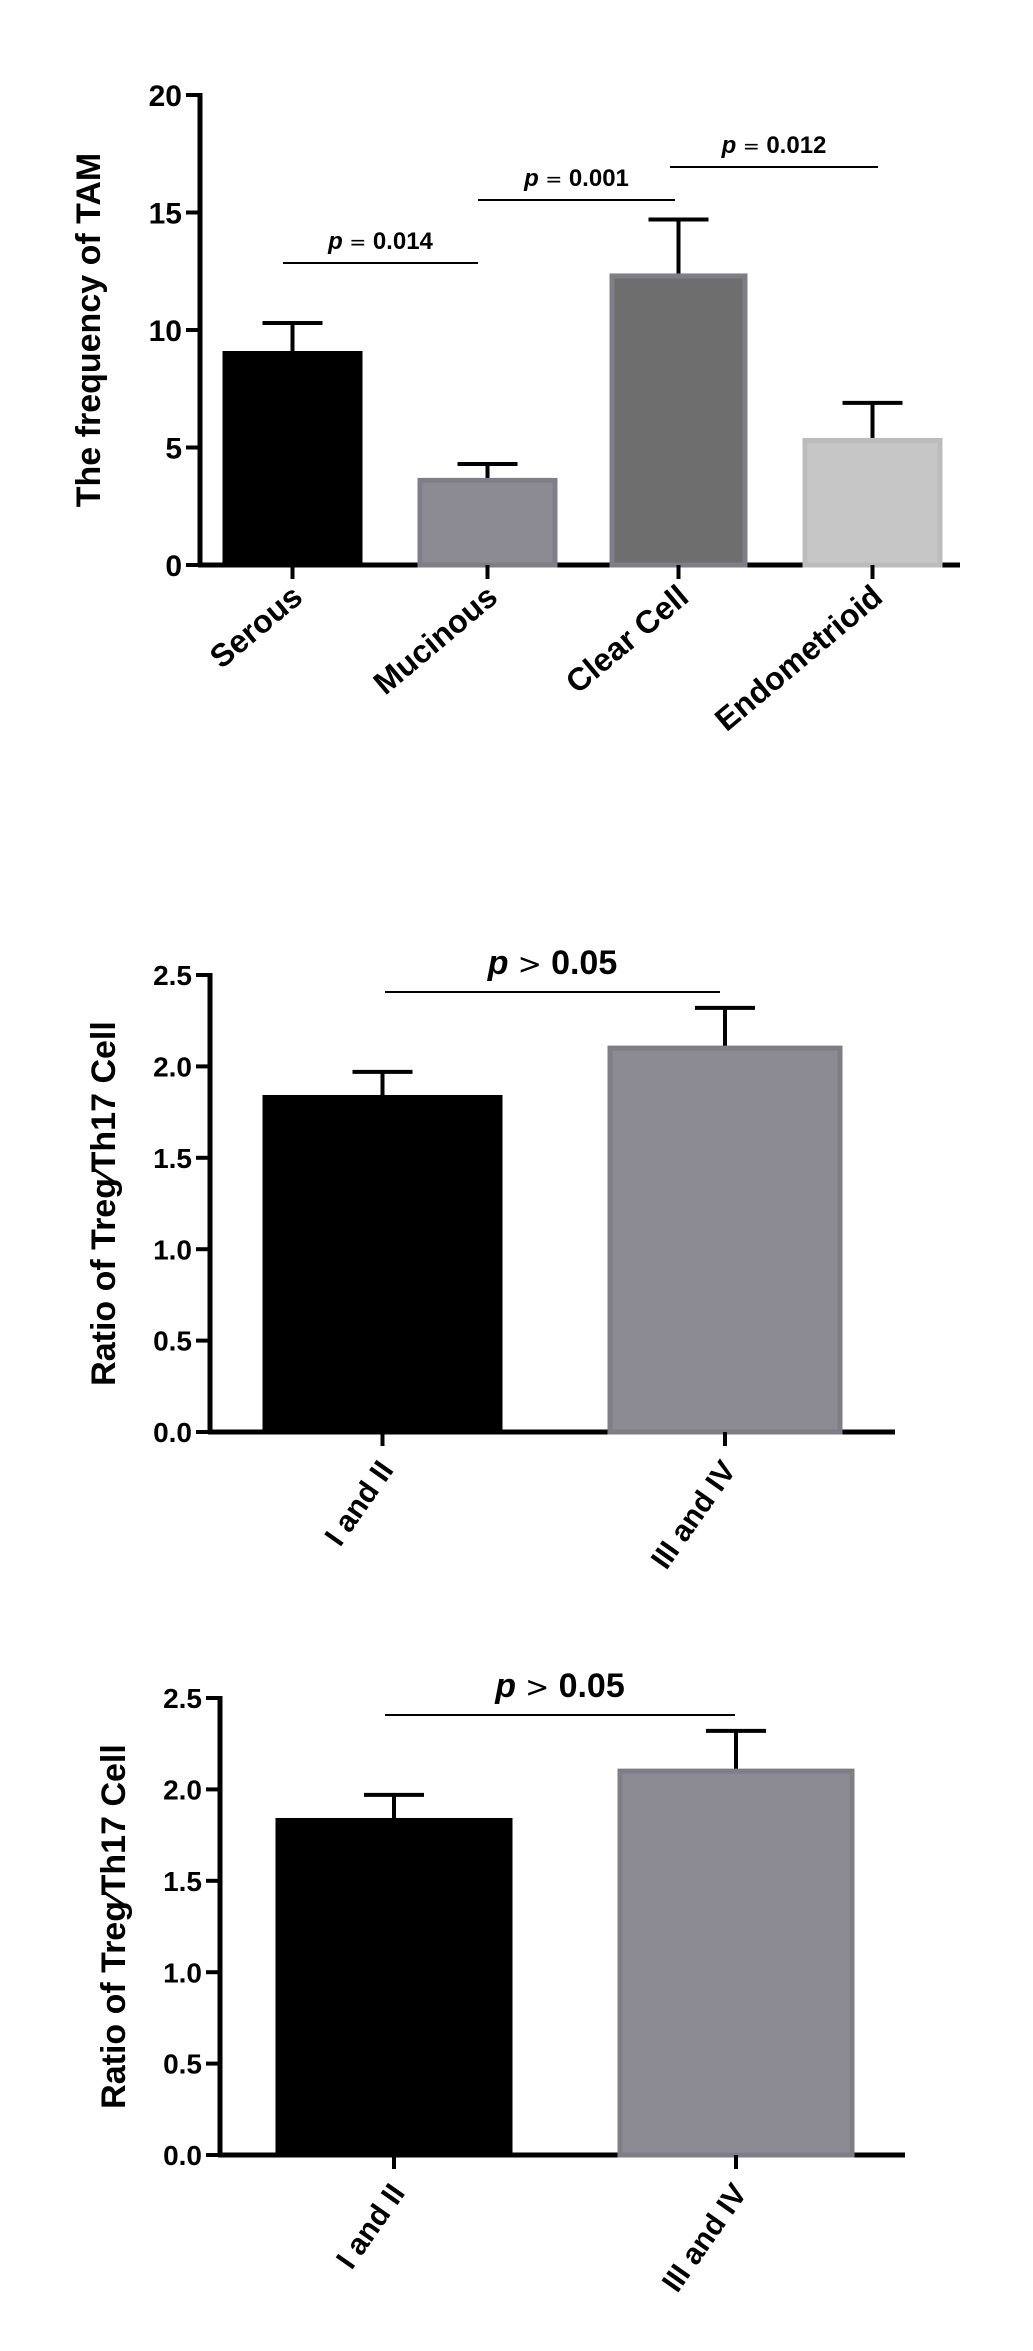  Describe the element at coordinates (165, 213) in the screenshot. I see `y-tick-label: 15` at that location.